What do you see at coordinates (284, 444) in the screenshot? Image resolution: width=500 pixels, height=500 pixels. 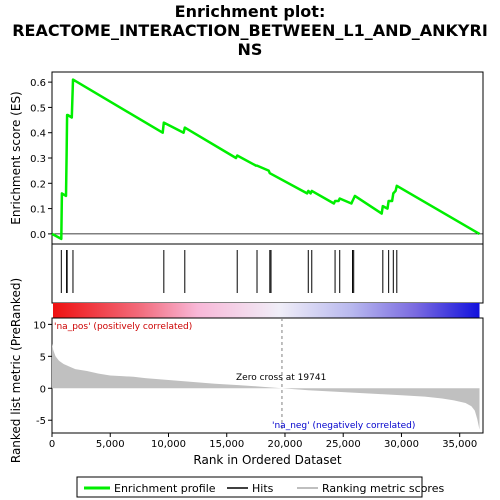 I see `x-tick-label: 20,000` at bounding box center [284, 444].